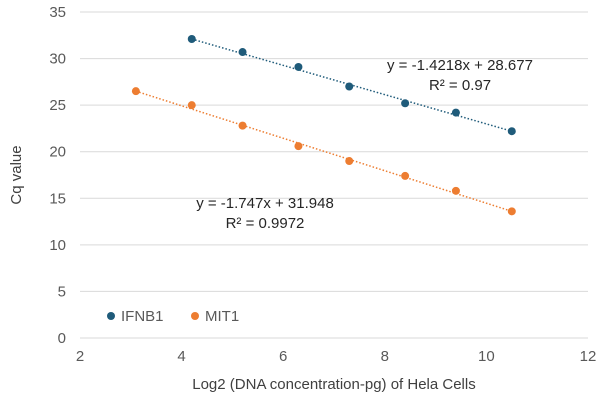  I want to click on legend-marker-ifnb1, so click(111, 316).